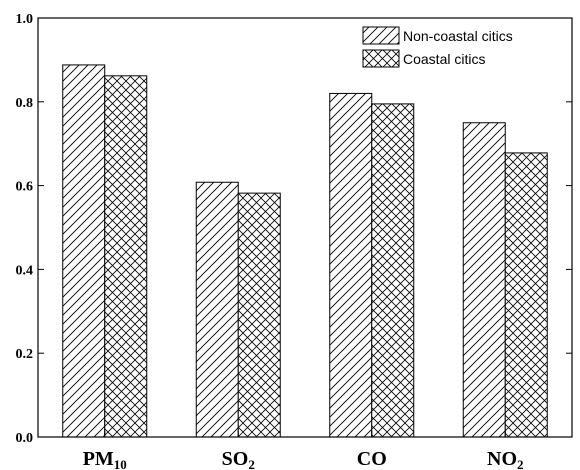  What do you see at coordinates (437, 47) in the screenshot?
I see `legend: Non-coastal citics Coastal citics` at bounding box center [437, 47].